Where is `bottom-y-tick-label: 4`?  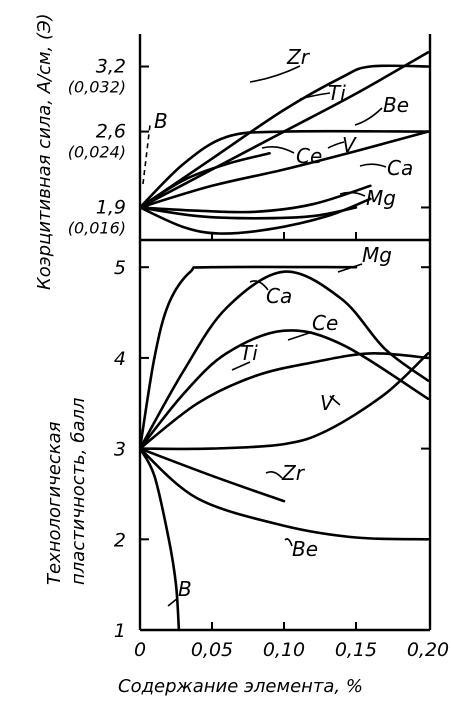
bottom-y-tick-label: 4 is located at coordinates (120, 359).